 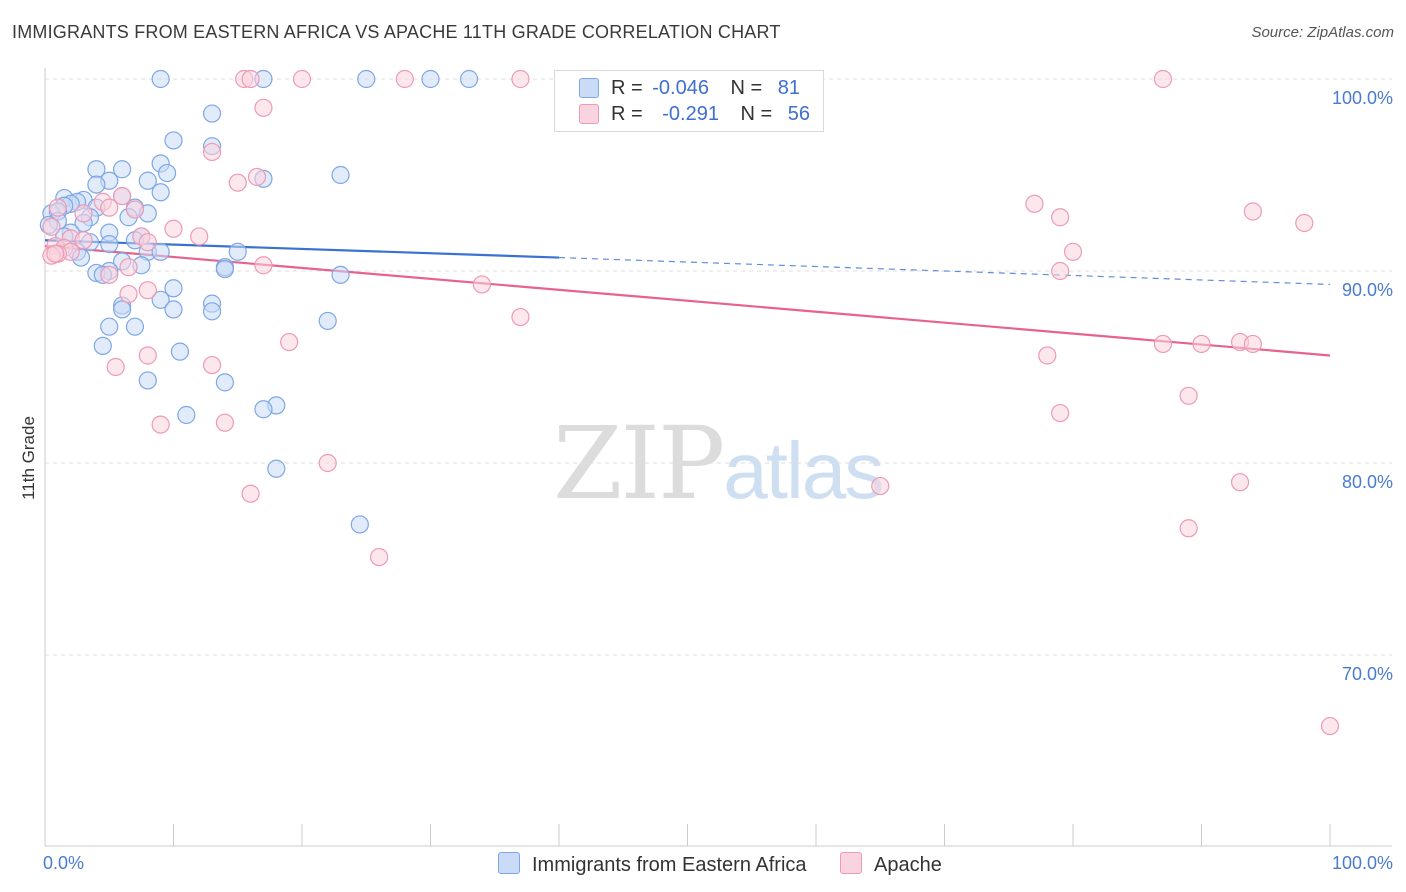 What do you see at coordinates (803, 470) in the screenshot?
I see `watermark-atlas: atlas` at bounding box center [803, 470].